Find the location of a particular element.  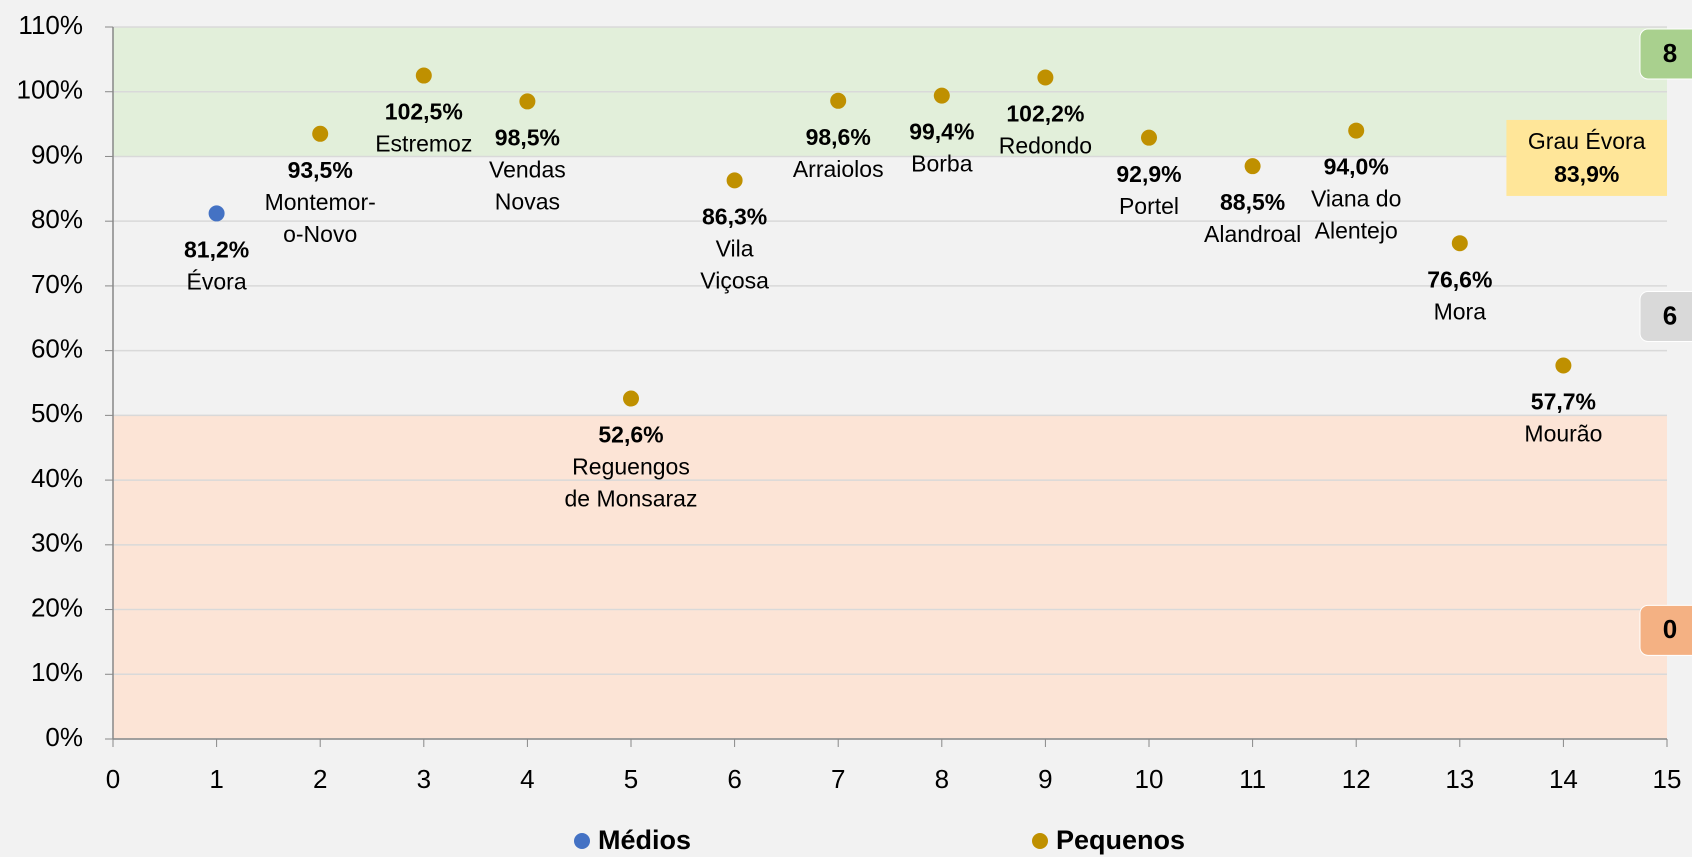

x-tick-label: 14 is located at coordinates (1563, 779).